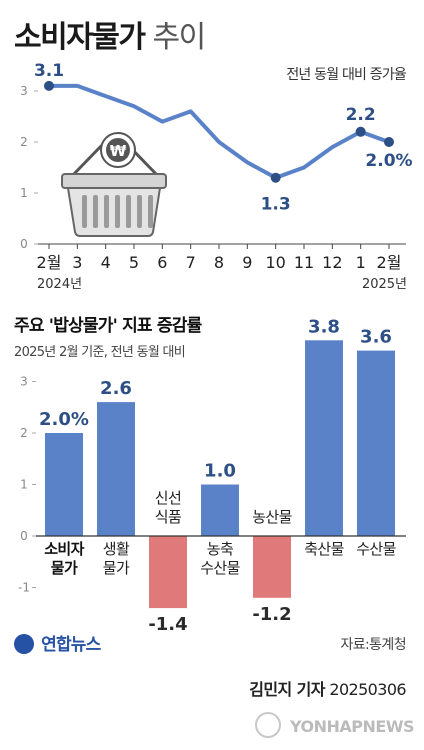 This screenshot has width=424, height=750. I want to click on bar-y-tick-label: 2, so click(24, 433).